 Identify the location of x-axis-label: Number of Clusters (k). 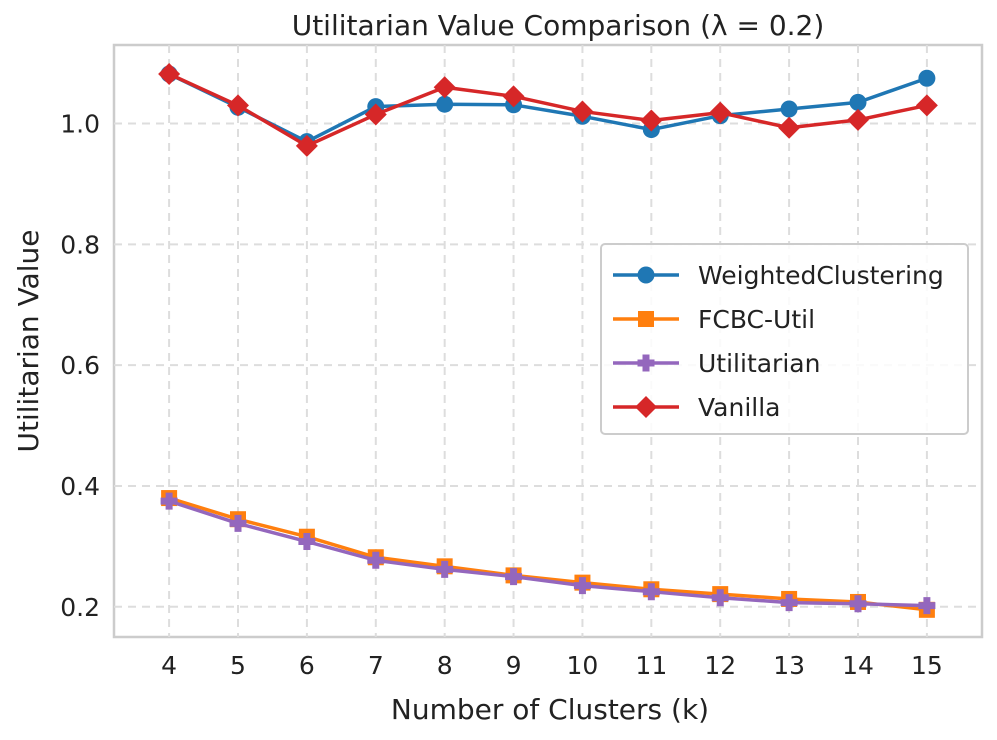
(550, 709).